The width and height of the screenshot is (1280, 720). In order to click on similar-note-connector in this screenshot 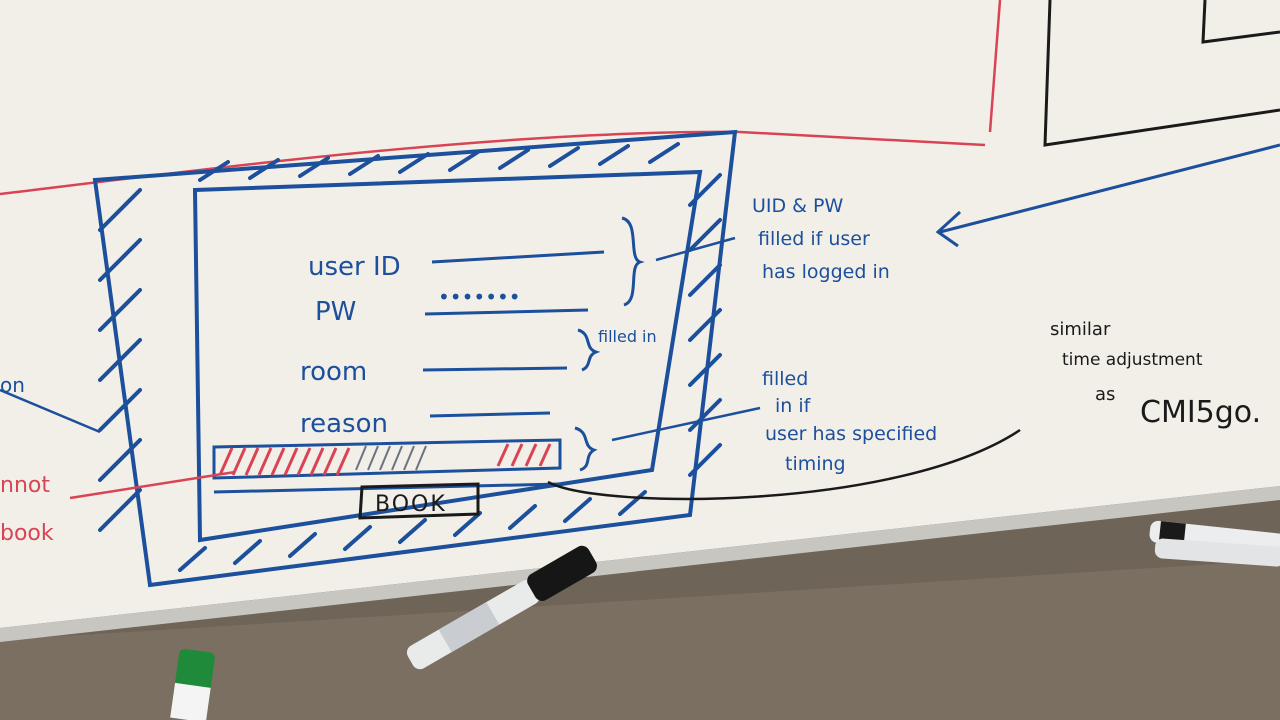, I will do `click(784, 464)`.